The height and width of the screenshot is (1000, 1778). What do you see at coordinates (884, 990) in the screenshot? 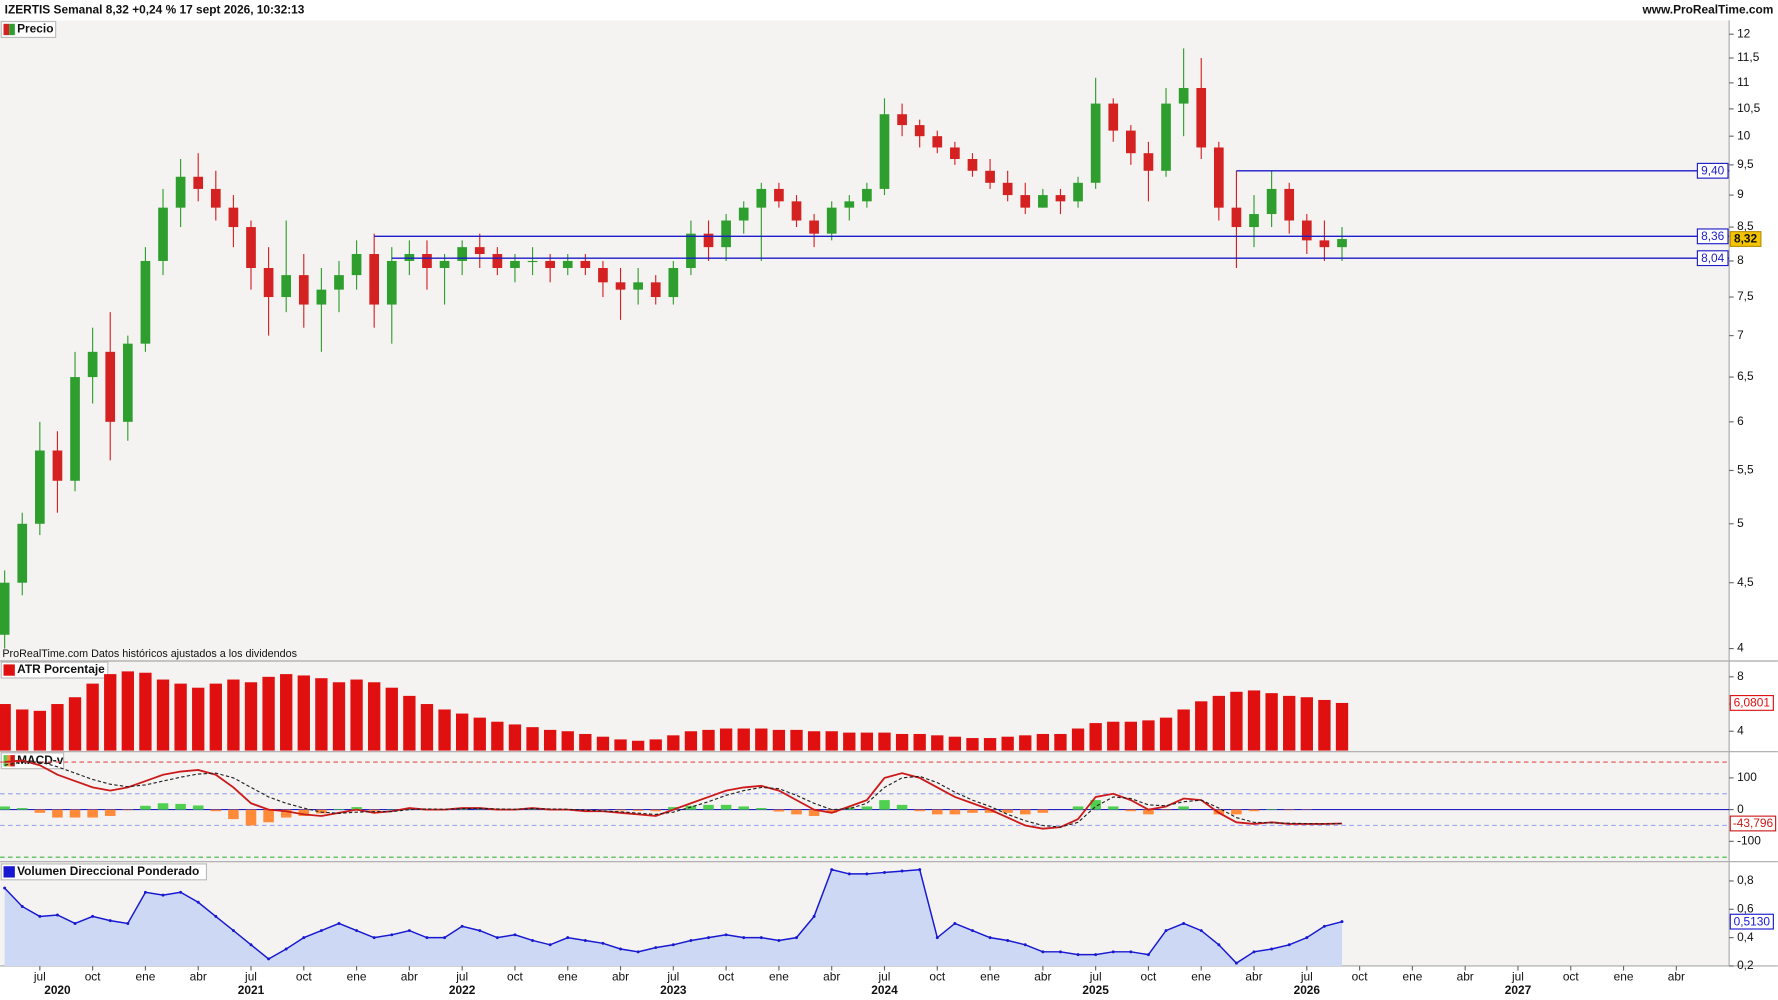
I see `x-year-label: 2024` at bounding box center [884, 990].